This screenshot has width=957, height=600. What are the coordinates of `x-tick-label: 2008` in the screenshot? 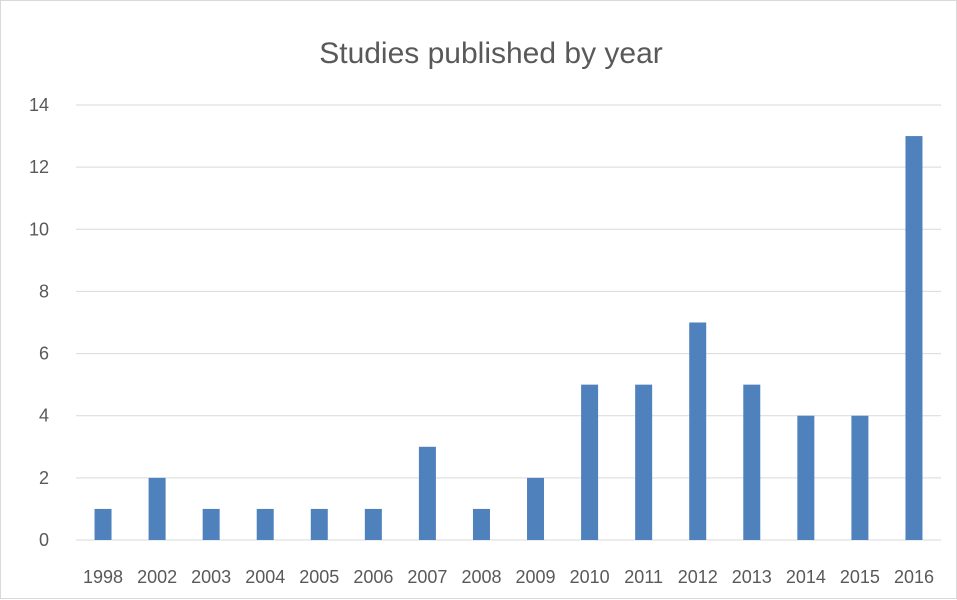 It's located at (481, 577).